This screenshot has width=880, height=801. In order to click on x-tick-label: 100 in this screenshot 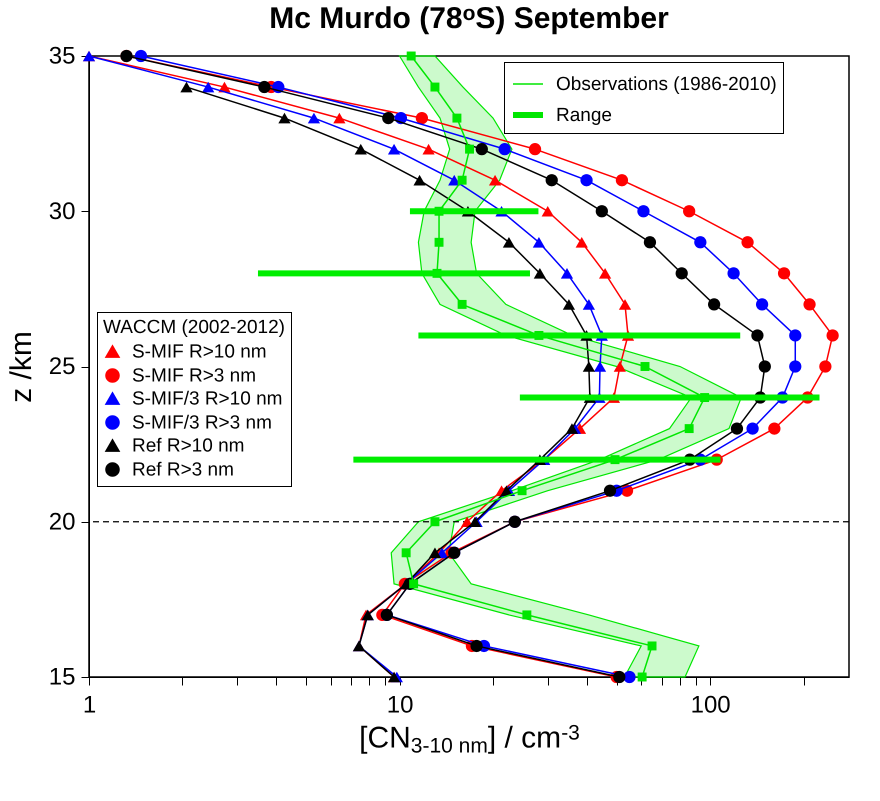, I will do `click(710, 705)`.